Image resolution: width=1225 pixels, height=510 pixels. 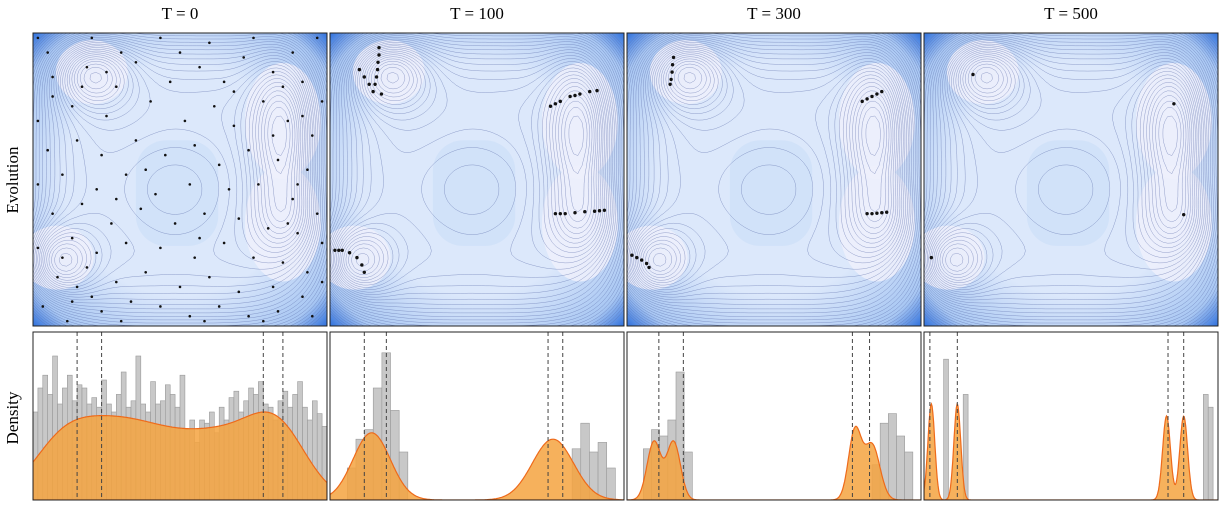 I want to click on panel-title: T = 300, so click(x=774, y=13).